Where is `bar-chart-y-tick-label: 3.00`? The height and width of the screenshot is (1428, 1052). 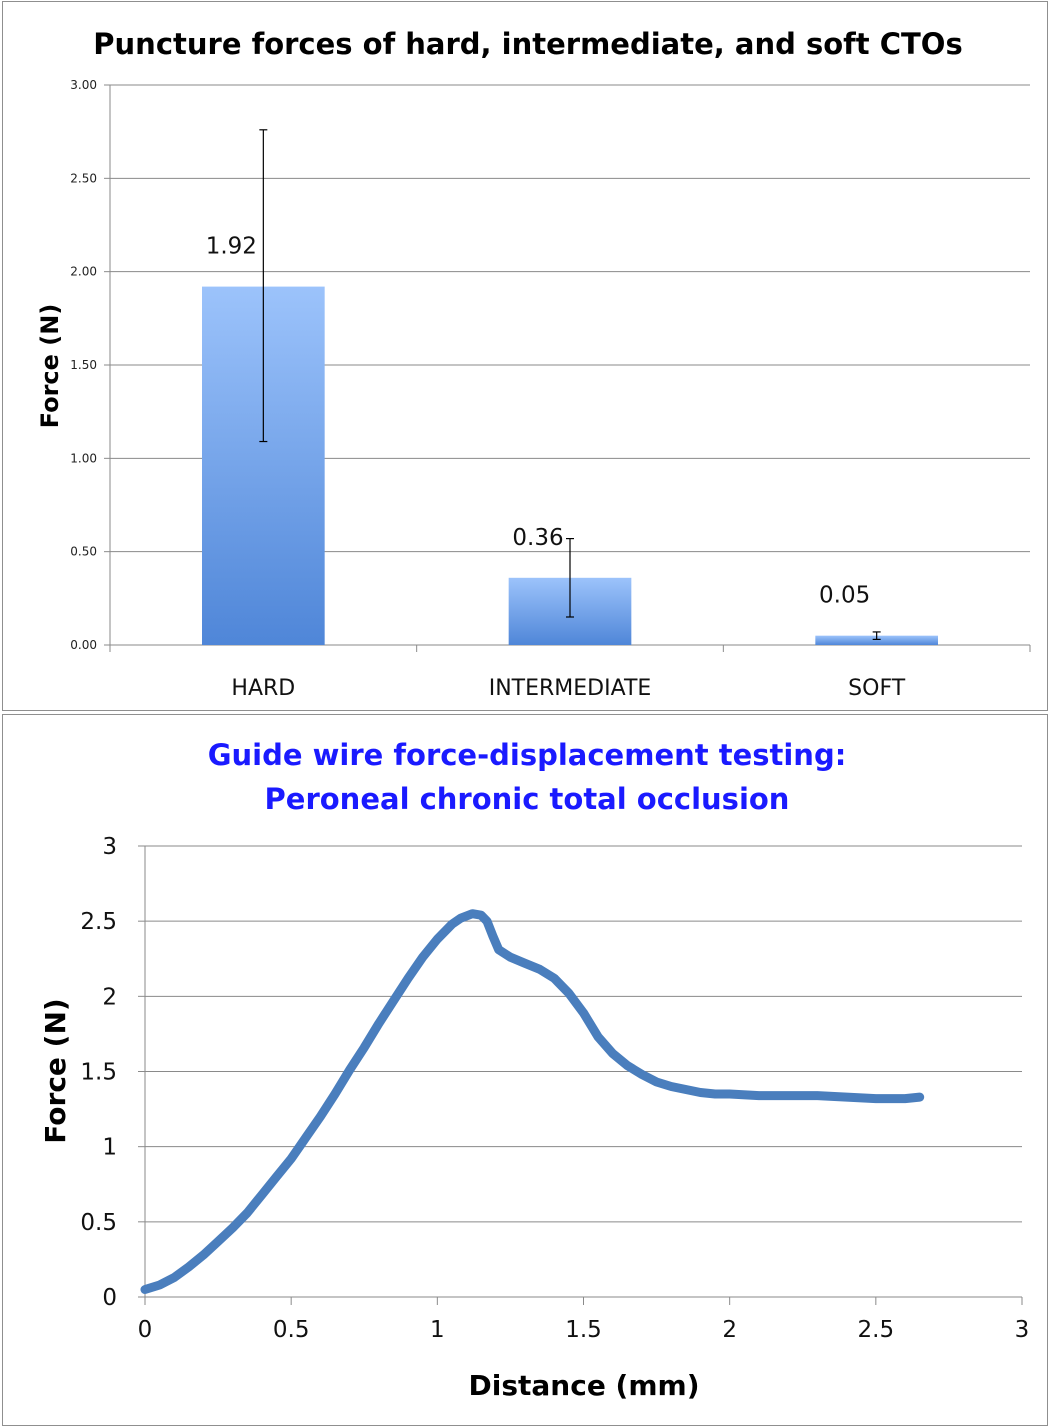
bar-chart-y-tick-label: 3.00 is located at coordinates (83, 85).